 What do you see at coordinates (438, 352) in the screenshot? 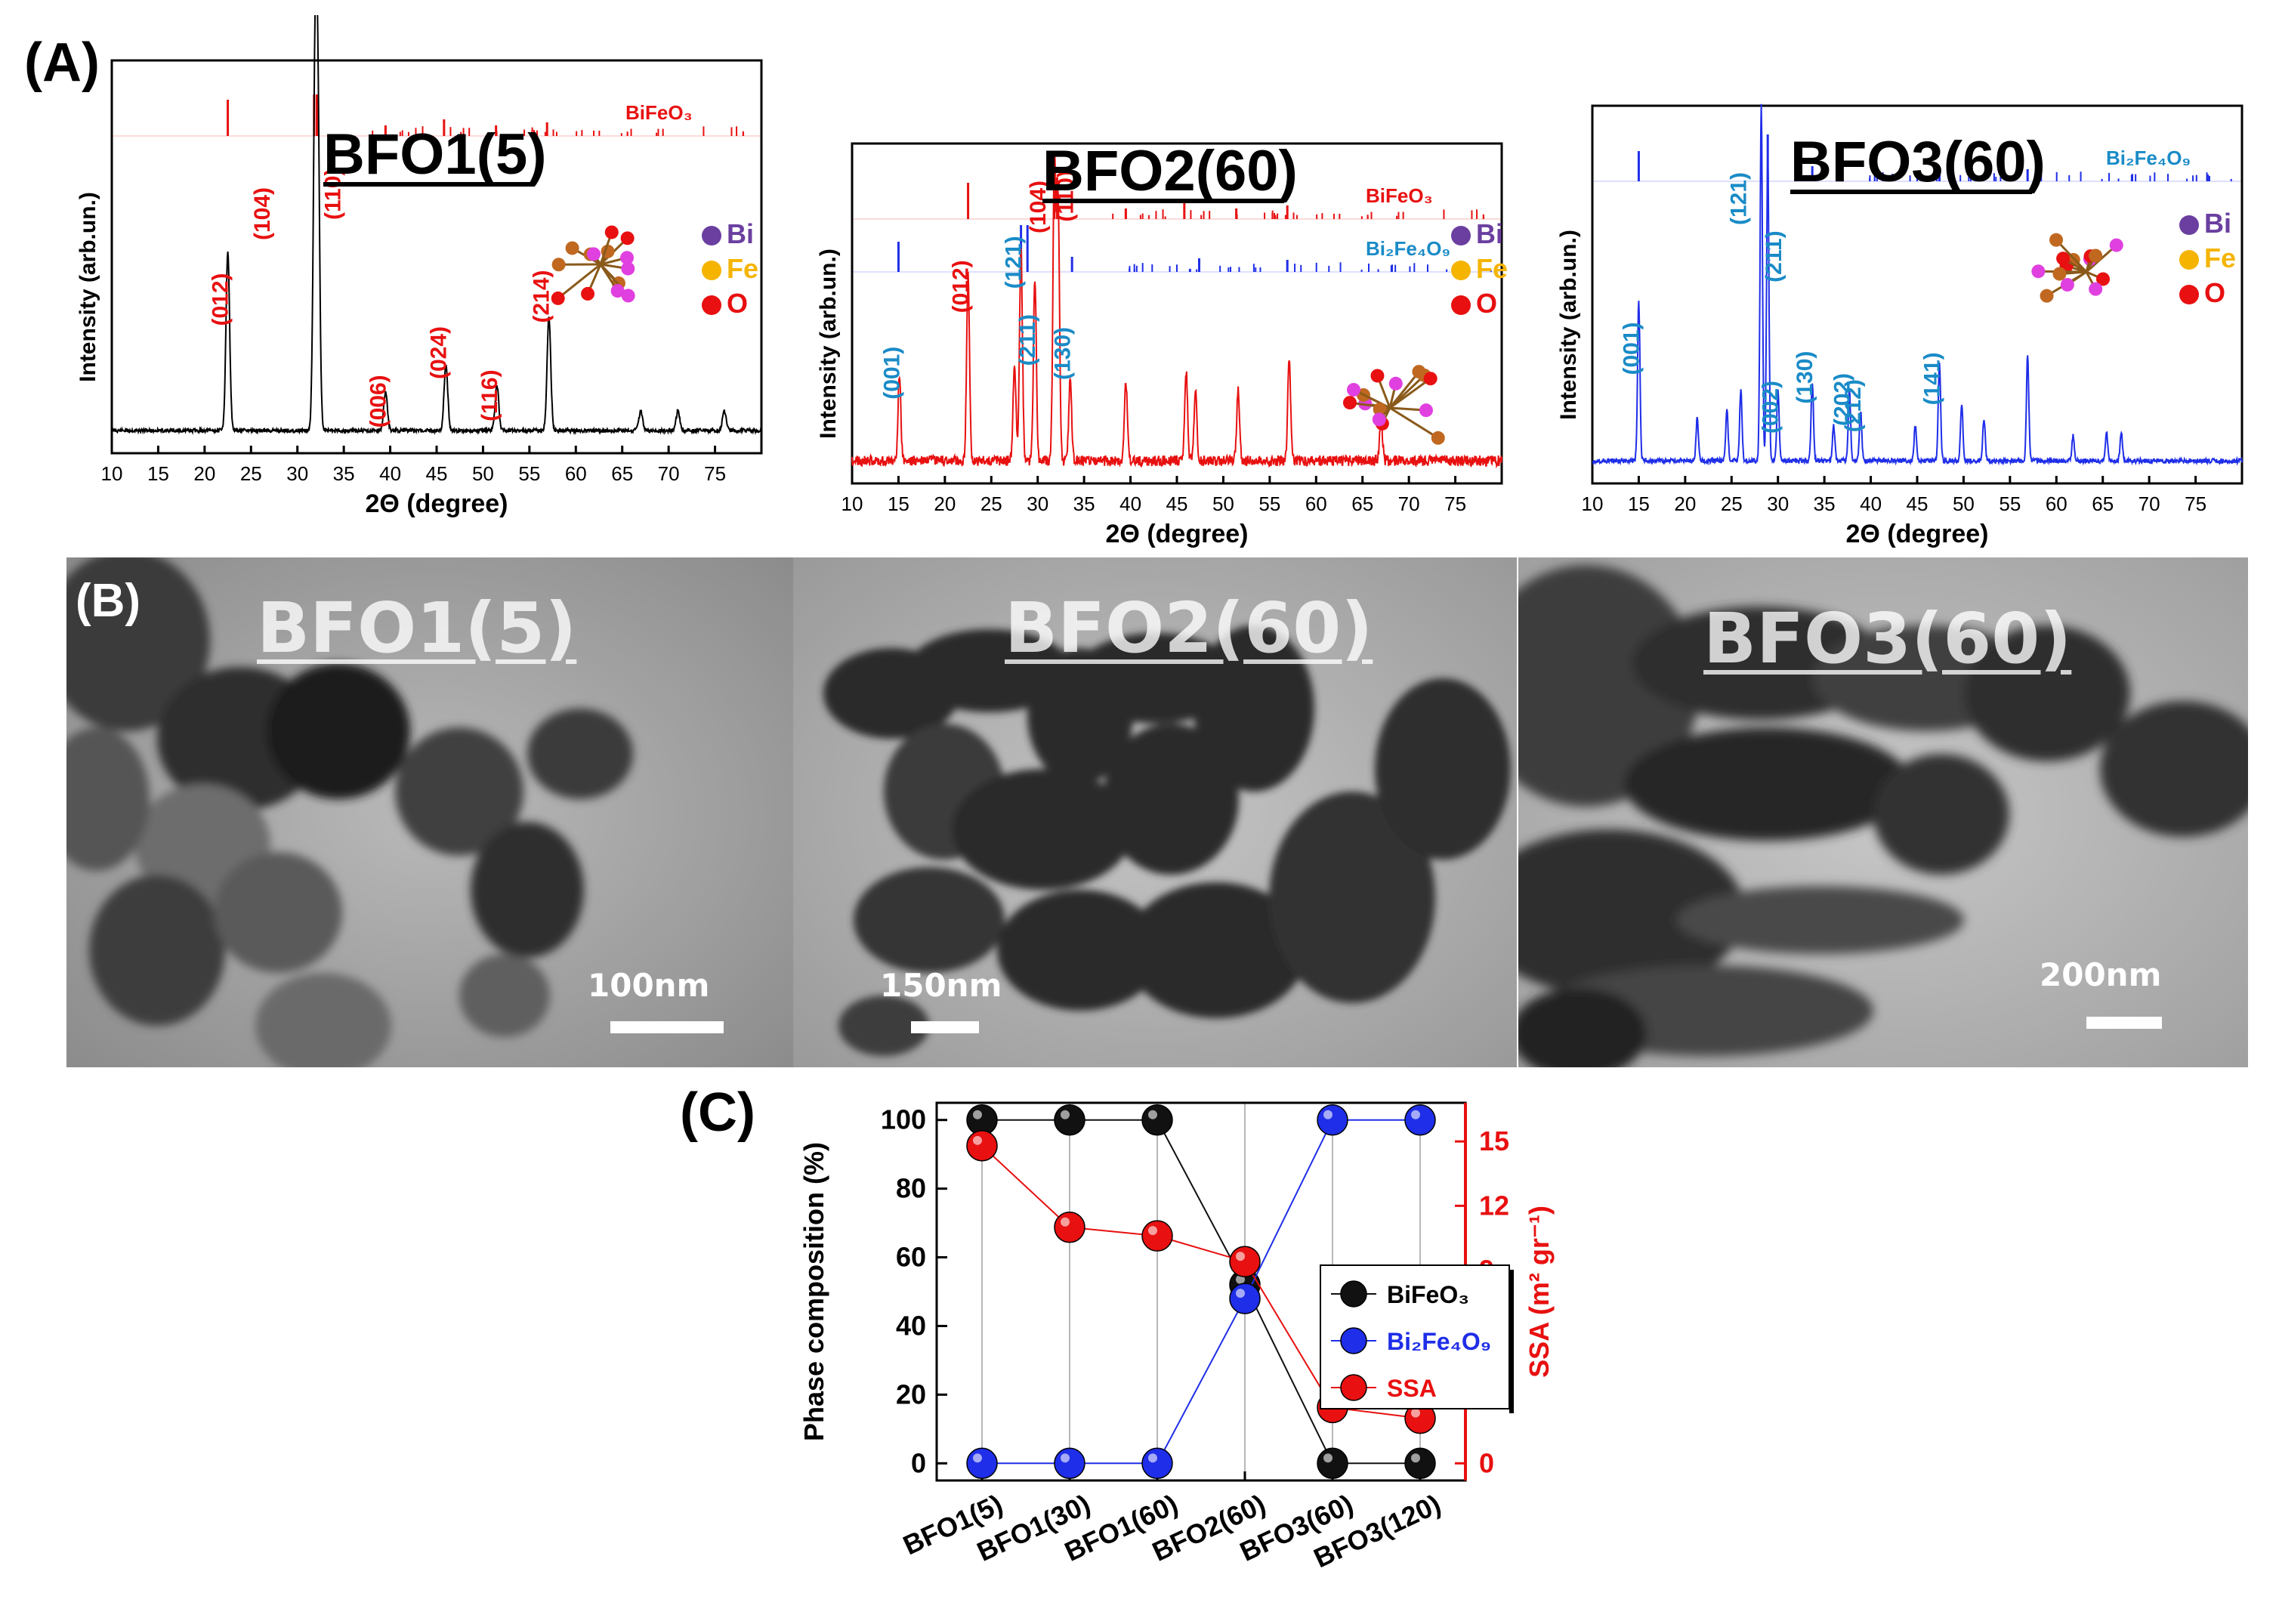
I see `peak-label: (024)` at bounding box center [438, 352].